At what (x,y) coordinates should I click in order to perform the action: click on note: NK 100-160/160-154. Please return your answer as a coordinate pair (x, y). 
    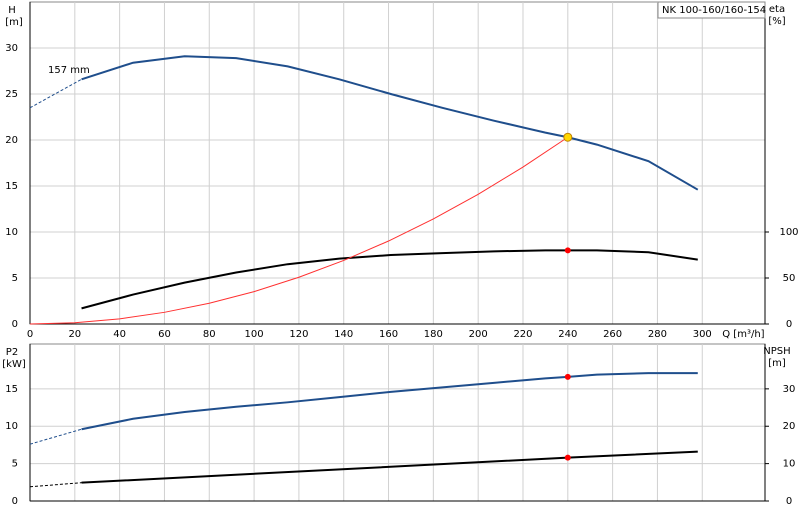
    Looking at the image, I should click on (714, 10).